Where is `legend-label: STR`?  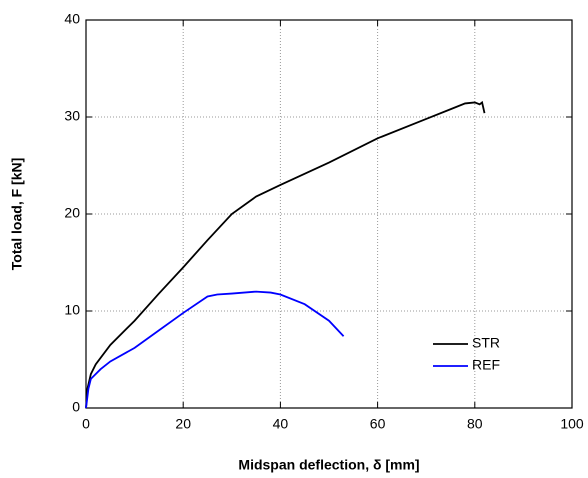 legend-label: STR is located at coordinates (486, 343).